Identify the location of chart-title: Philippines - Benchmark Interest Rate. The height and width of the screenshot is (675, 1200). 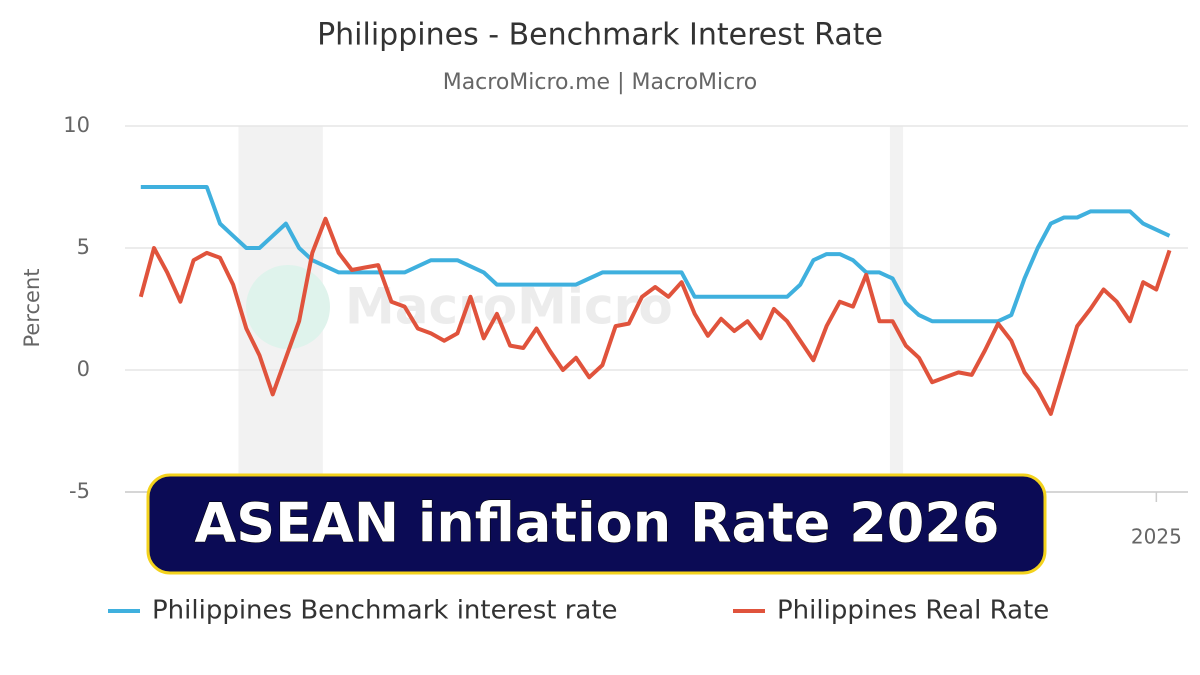
(600, 35).